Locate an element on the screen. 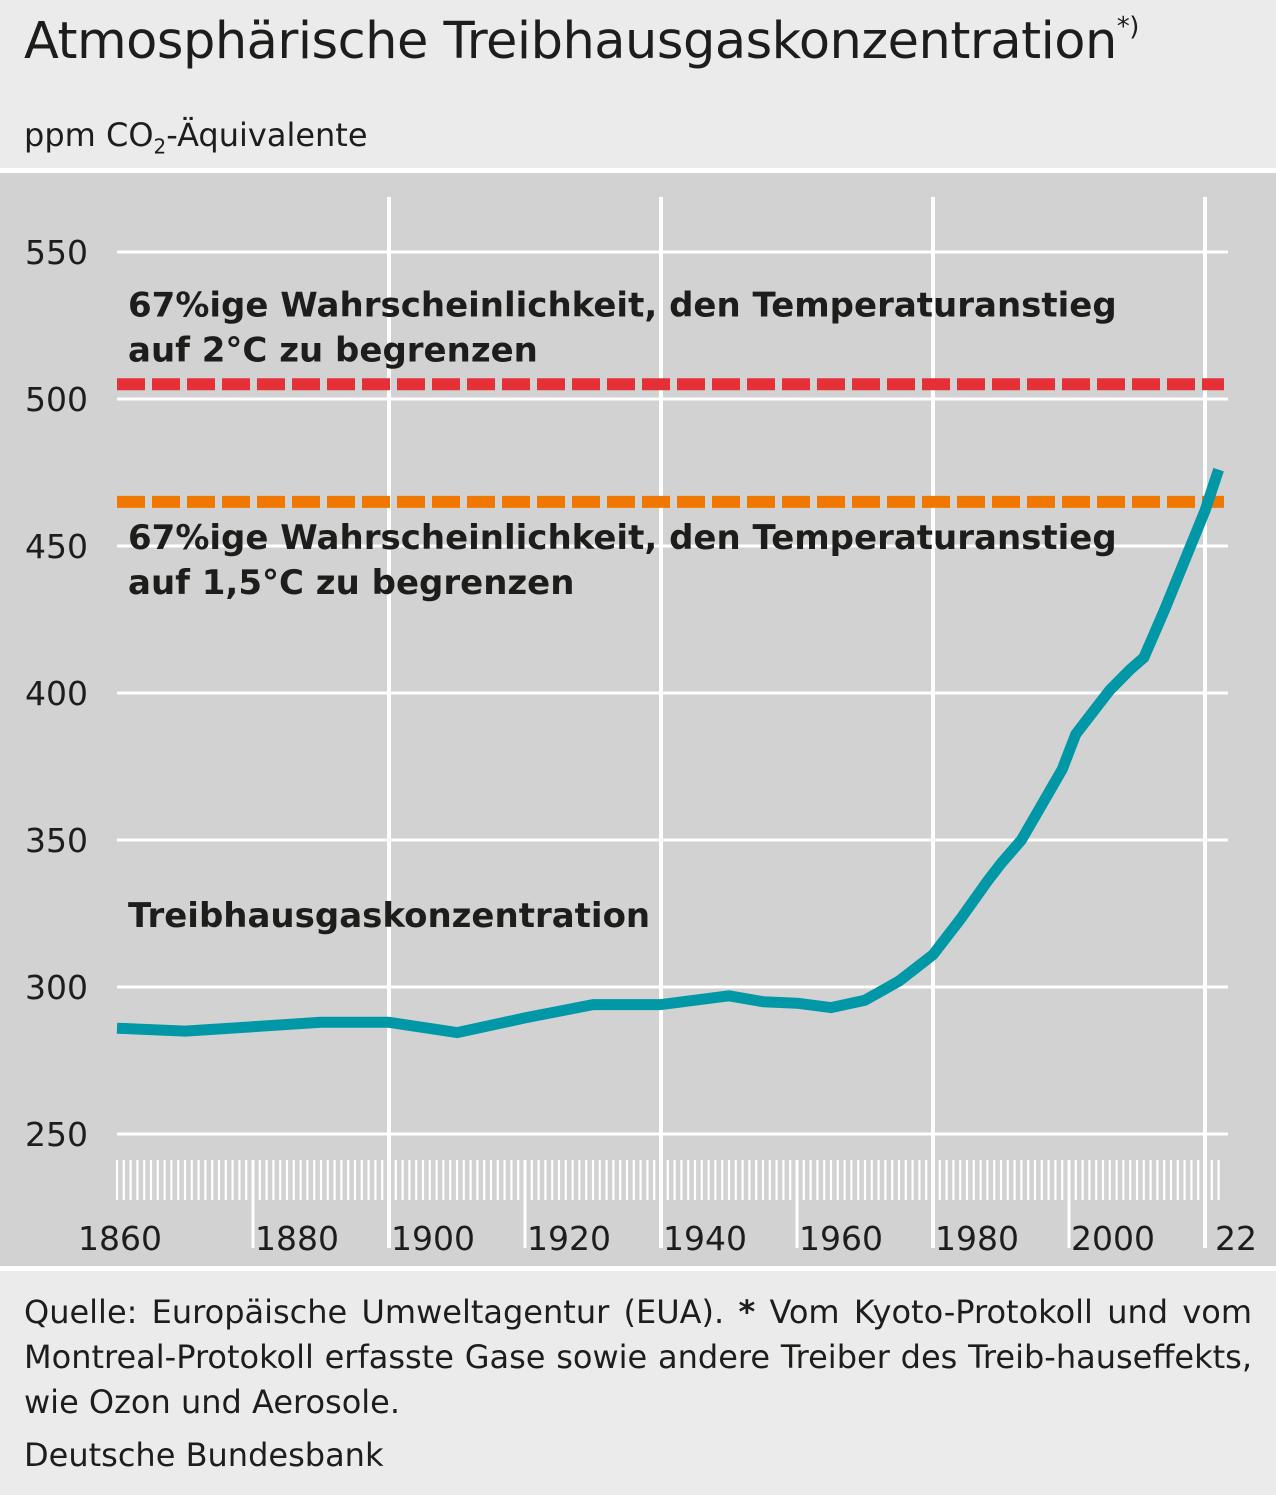 This screenshot has height=1495, width=1276. y-tick-label: 300 is located at coordinates (56, 987).